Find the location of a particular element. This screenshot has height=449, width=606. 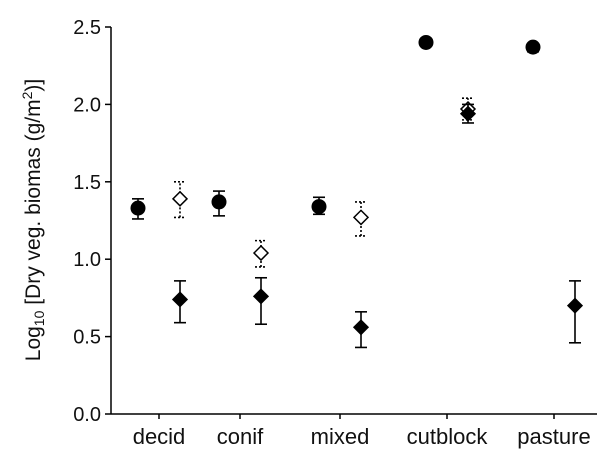

point-s0-conif is located at coordinates (219, 203).